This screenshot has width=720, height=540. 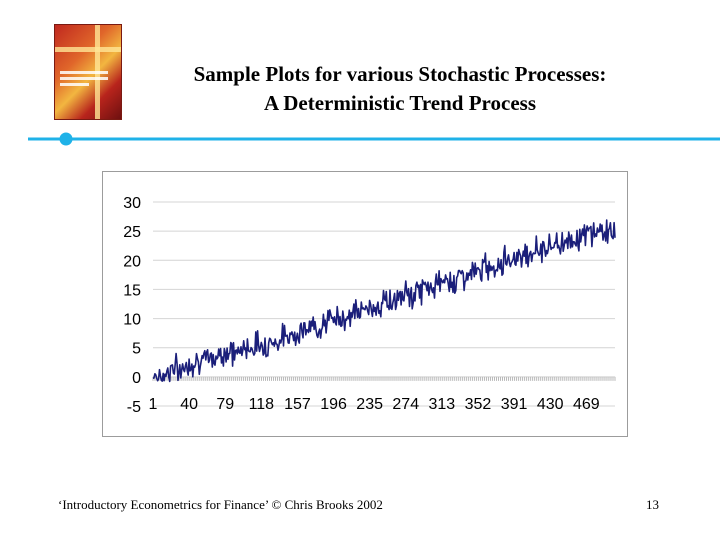 What do you see at coordinates (88, 49) in the screenshot?
I see `book-cover-cross-horizontal` at bounding box center [88, 49].